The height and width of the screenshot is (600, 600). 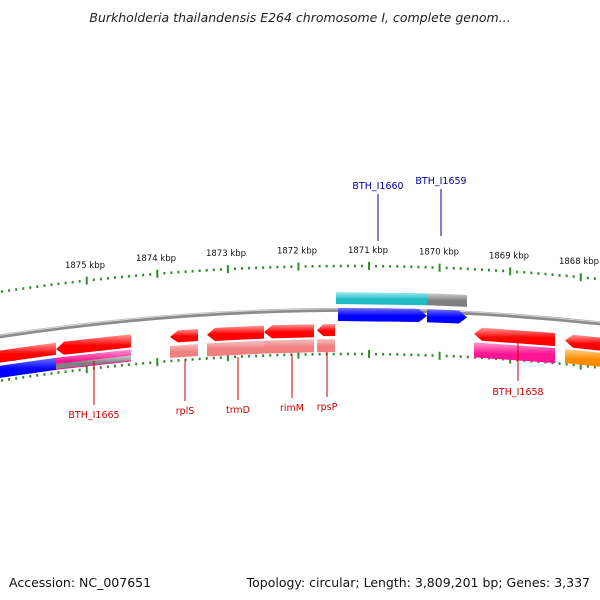 I want to click on kbp-label-1870: 1870 kbp, so click(x=439, y=253).